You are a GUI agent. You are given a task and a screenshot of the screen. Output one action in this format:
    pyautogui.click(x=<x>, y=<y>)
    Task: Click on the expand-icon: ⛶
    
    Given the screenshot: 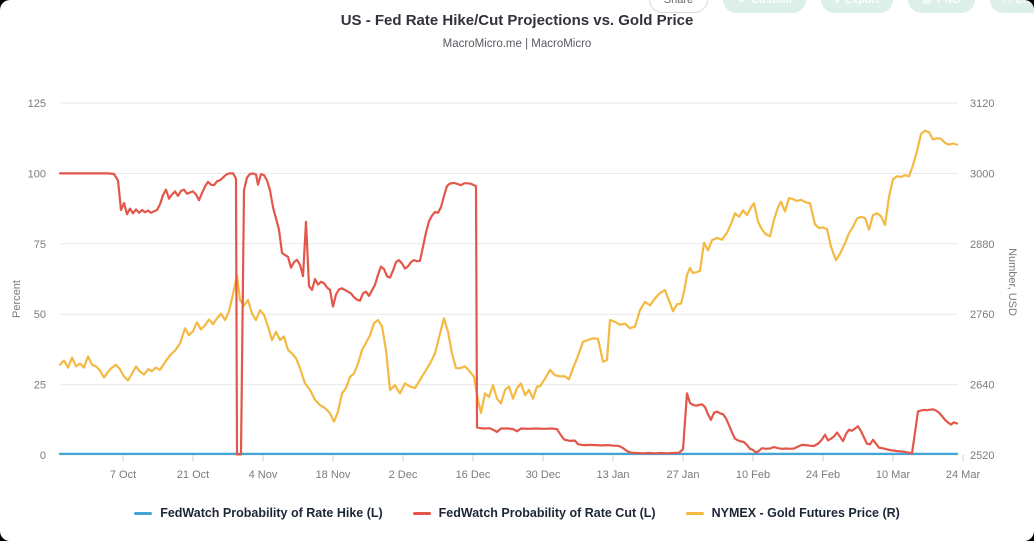 What is the action you would take?
    pyautogui.click(x=1007, y=2)
    